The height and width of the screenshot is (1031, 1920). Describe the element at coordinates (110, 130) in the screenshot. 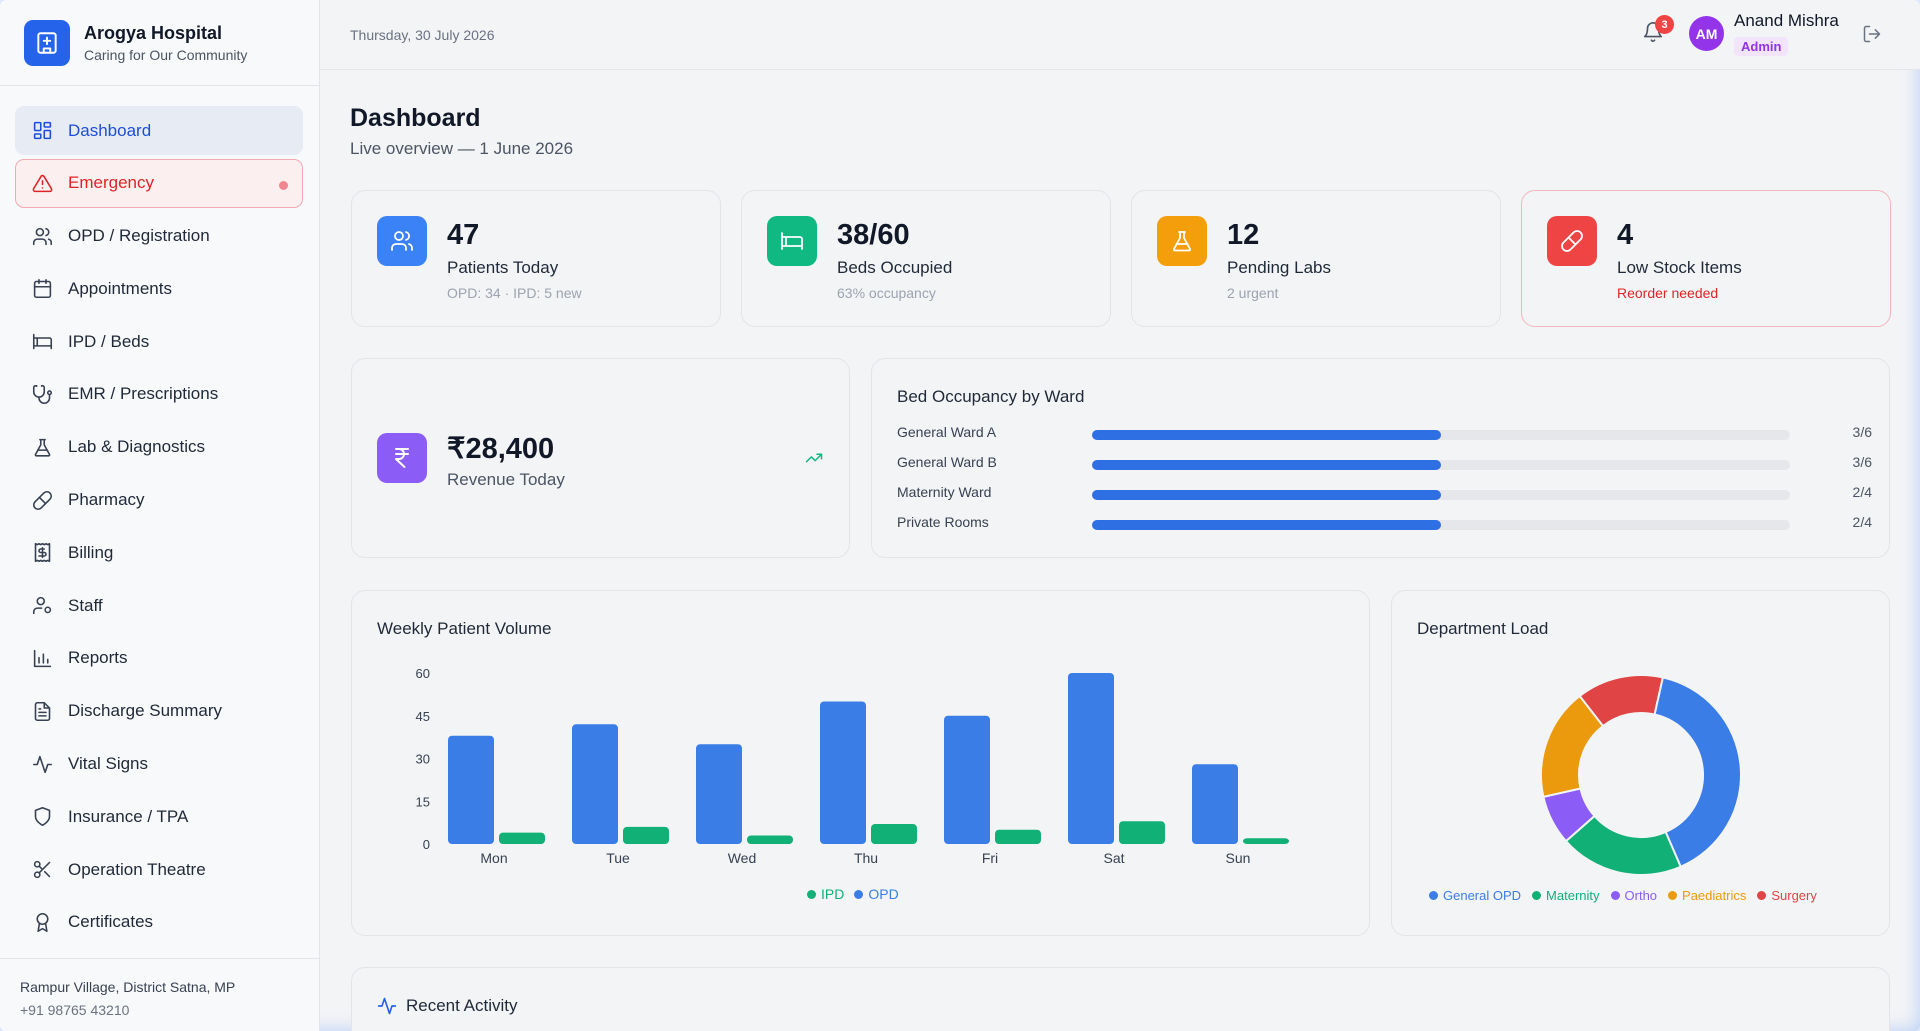

I see `sidebar-item-label: Dashboard` at that location.